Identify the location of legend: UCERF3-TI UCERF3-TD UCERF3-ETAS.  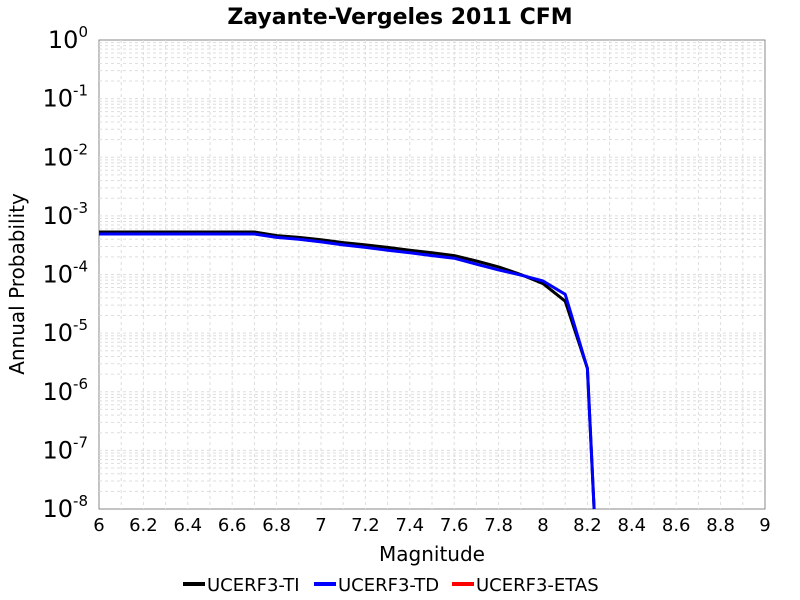
(391, 585).